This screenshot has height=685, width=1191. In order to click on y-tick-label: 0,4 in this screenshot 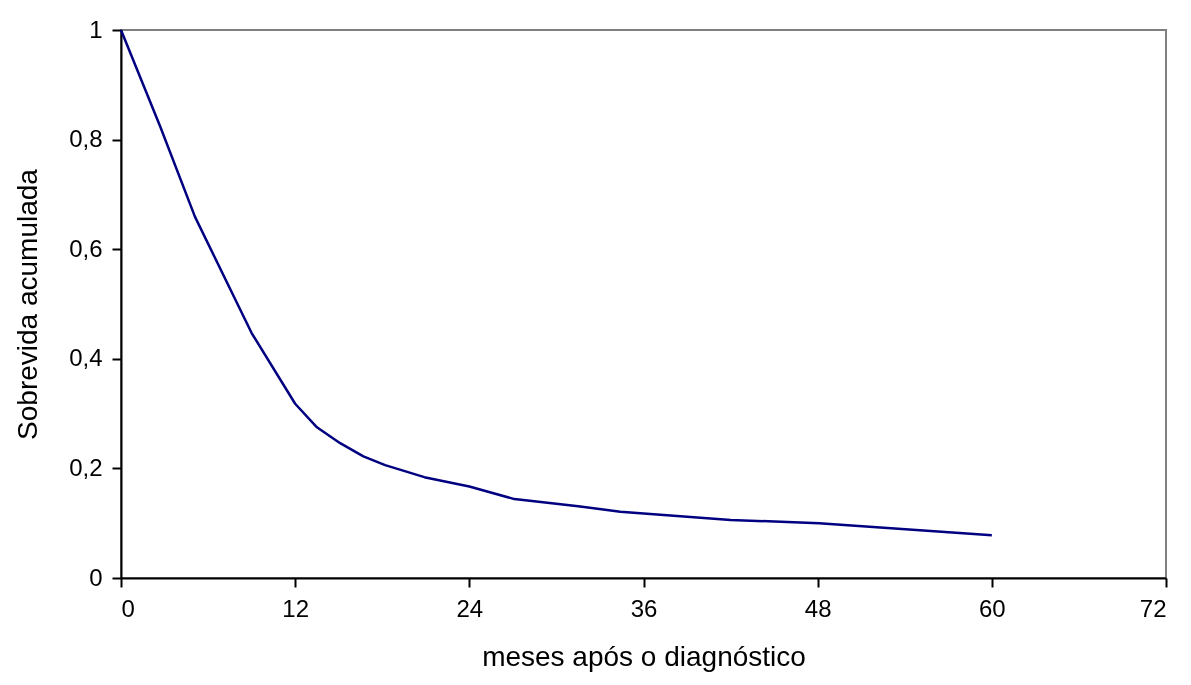, I will do `click(86, 358)`.